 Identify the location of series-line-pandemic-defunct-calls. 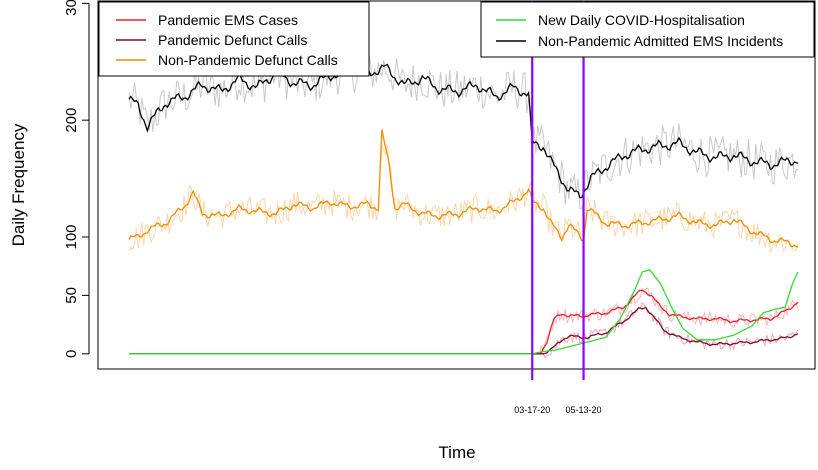
(464, 330).